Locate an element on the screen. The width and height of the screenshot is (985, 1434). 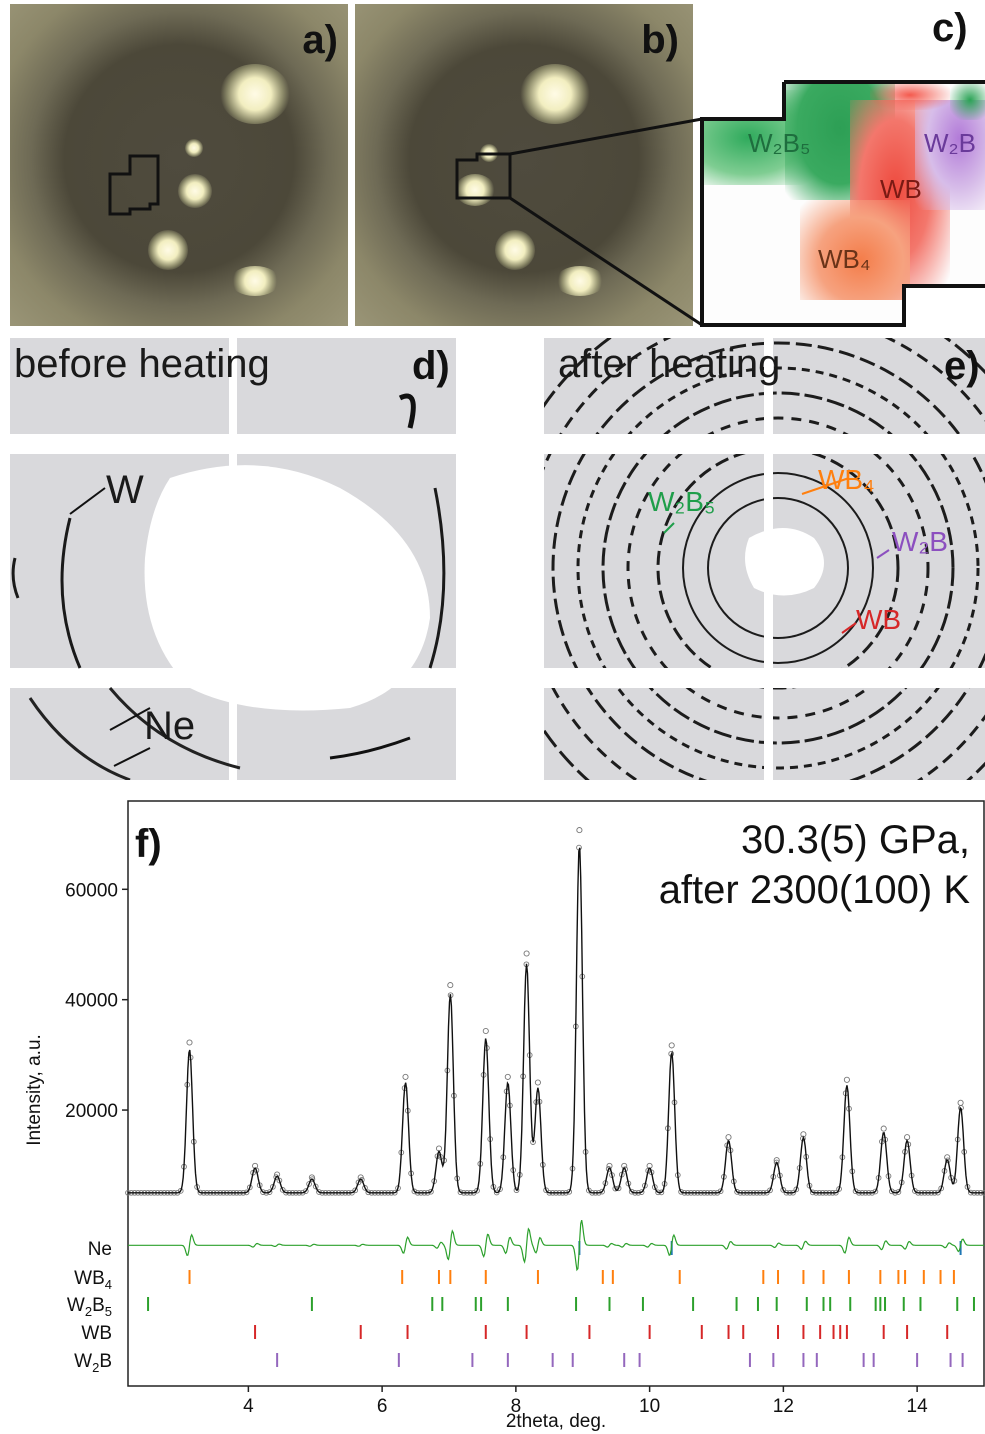
title-before-heating: before heating is located at coordinates (142, 364).